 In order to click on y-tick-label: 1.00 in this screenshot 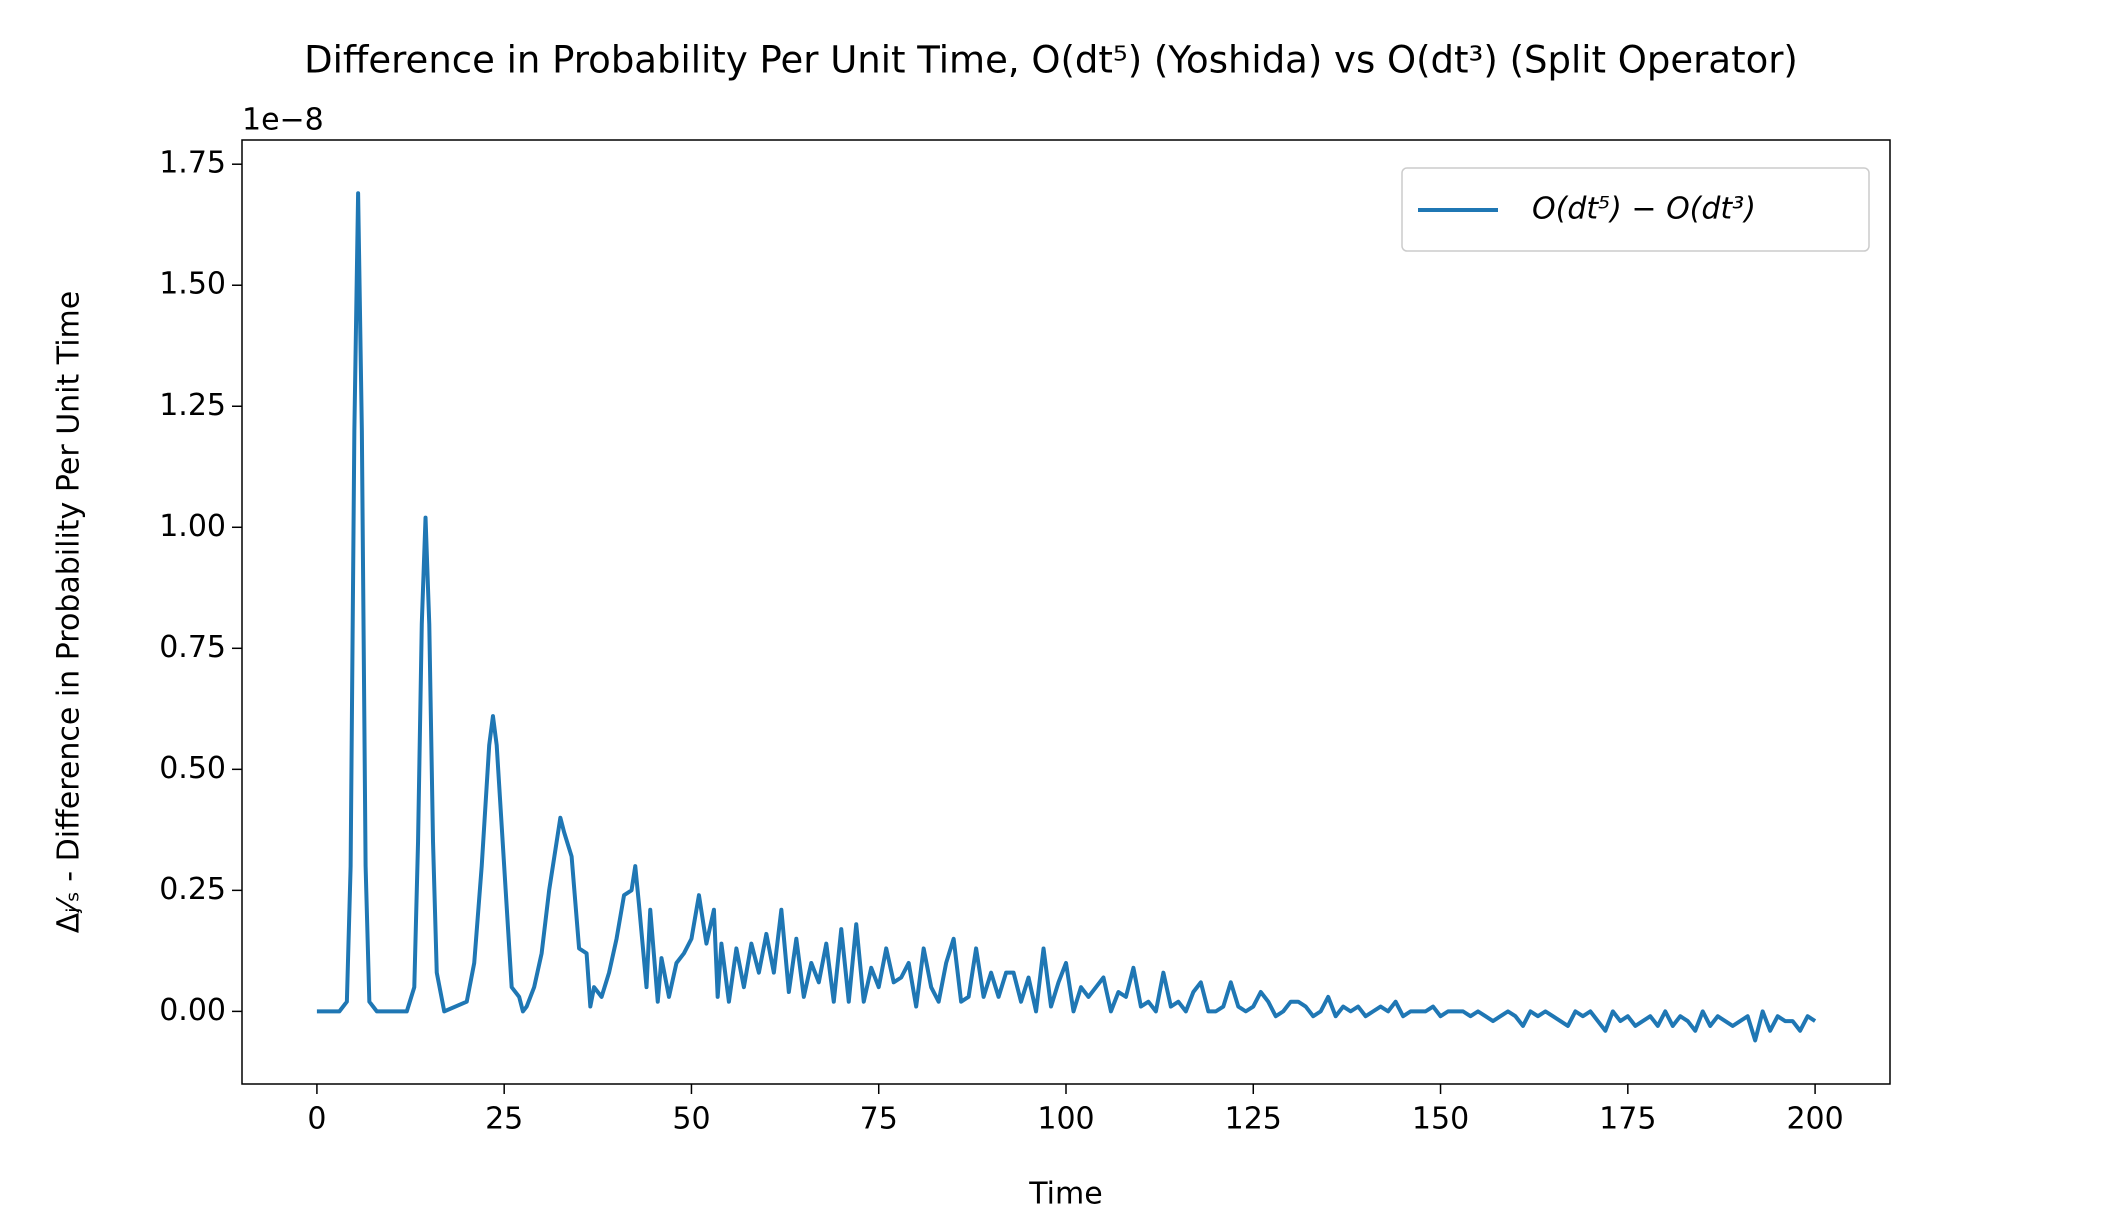, I will do `click(192, 526)`.